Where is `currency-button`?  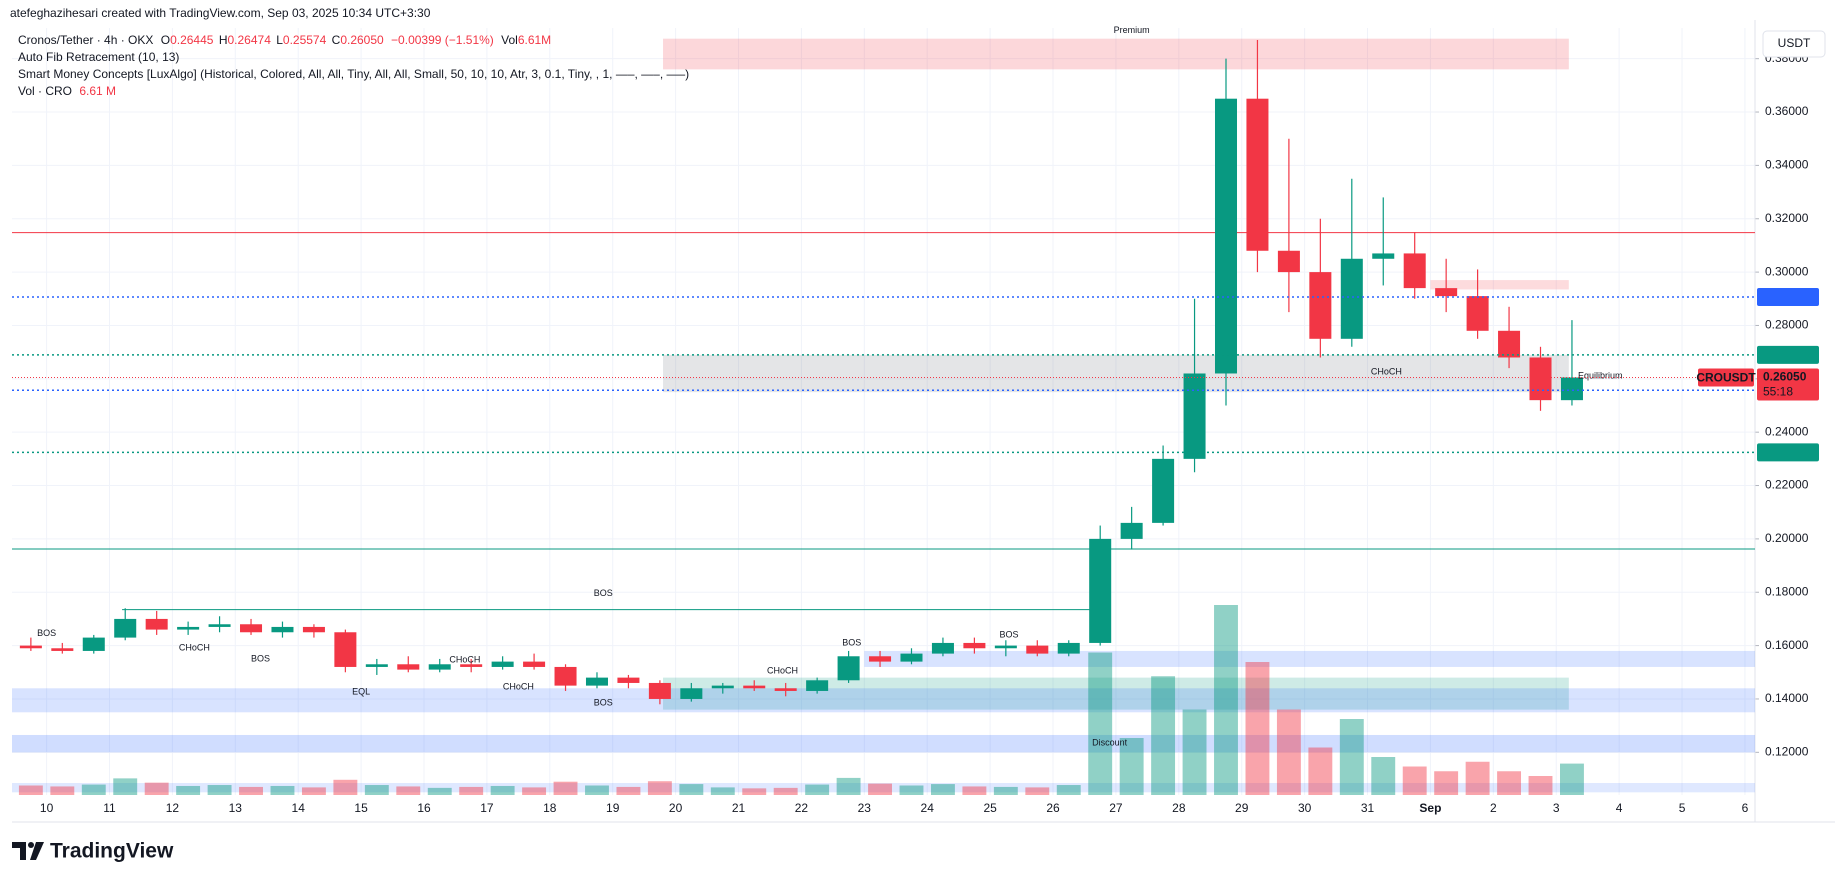 currency-button is located at coordinates (1794, 44).